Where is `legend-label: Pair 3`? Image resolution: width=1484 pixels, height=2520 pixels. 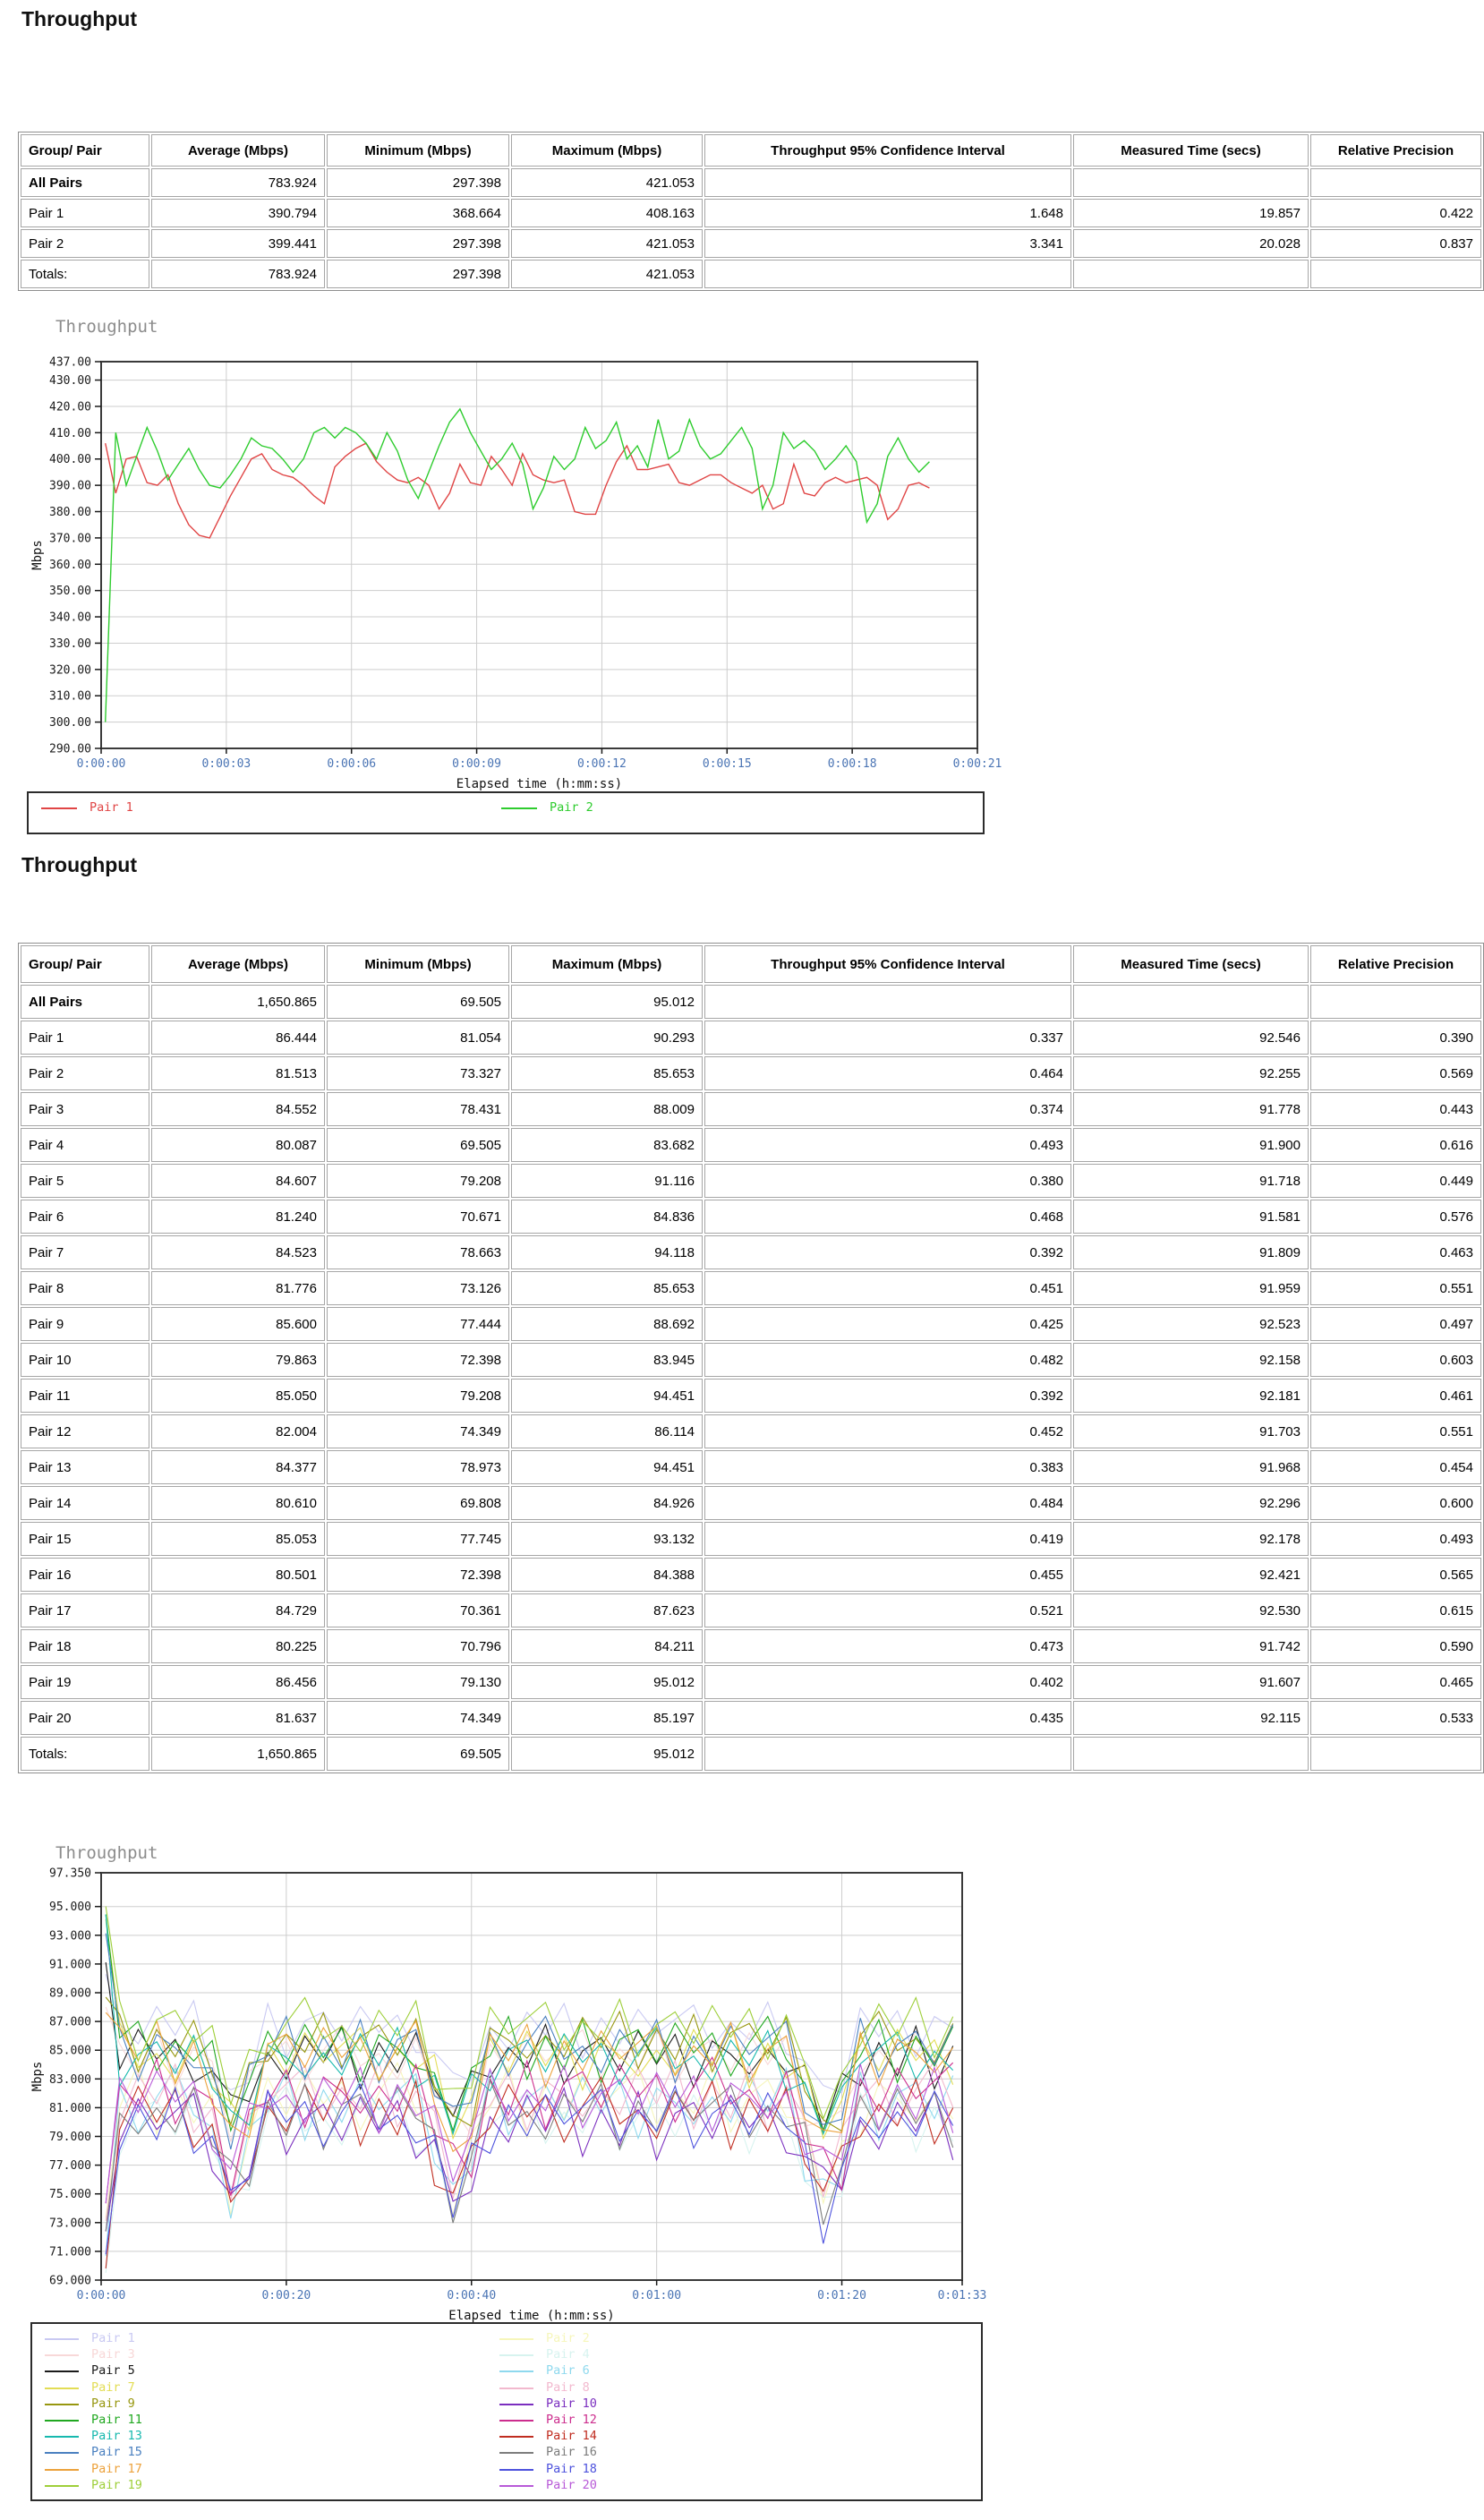
legend-label: Pair 3 is located at coordinates (113, 2354).